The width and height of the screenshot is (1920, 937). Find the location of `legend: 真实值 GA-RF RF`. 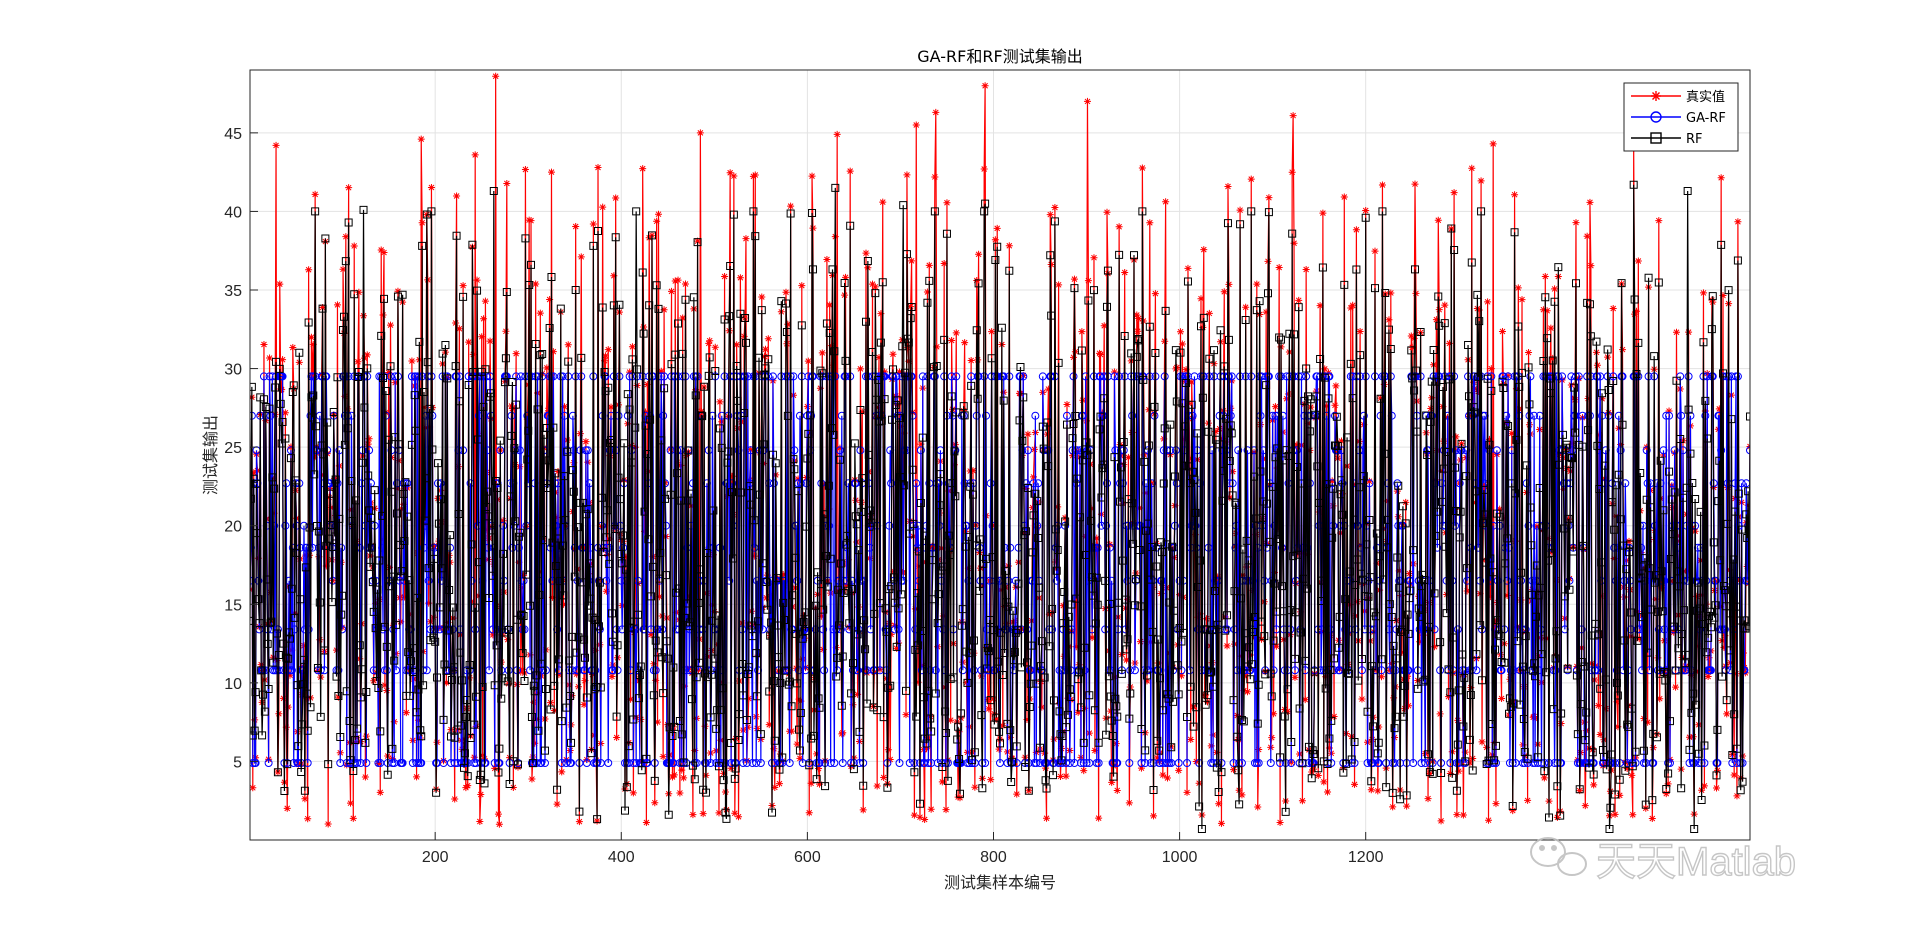

legend: 真实值 GA-RF RF is located at coordinates (1681, 117).